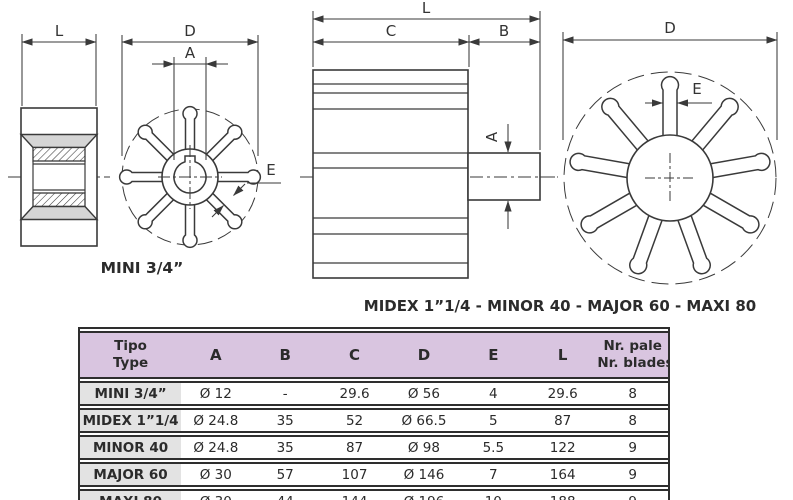 The width and height of the screenshot is (793, 500). I want to click on row-label: MINOR 40, so click(131, 447).